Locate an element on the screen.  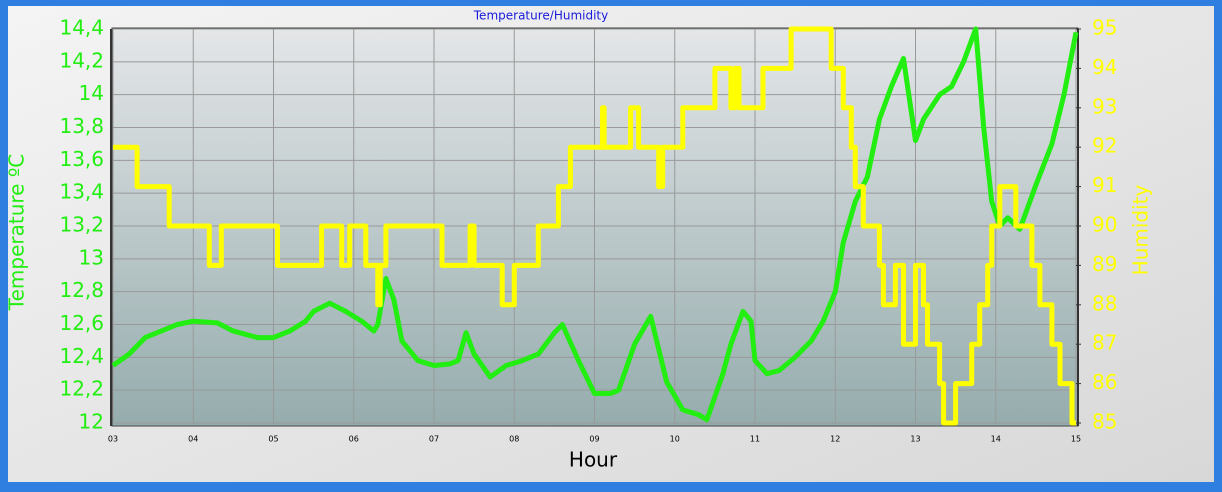
x-tick-label: 12 is located at coordinates (835, 439).